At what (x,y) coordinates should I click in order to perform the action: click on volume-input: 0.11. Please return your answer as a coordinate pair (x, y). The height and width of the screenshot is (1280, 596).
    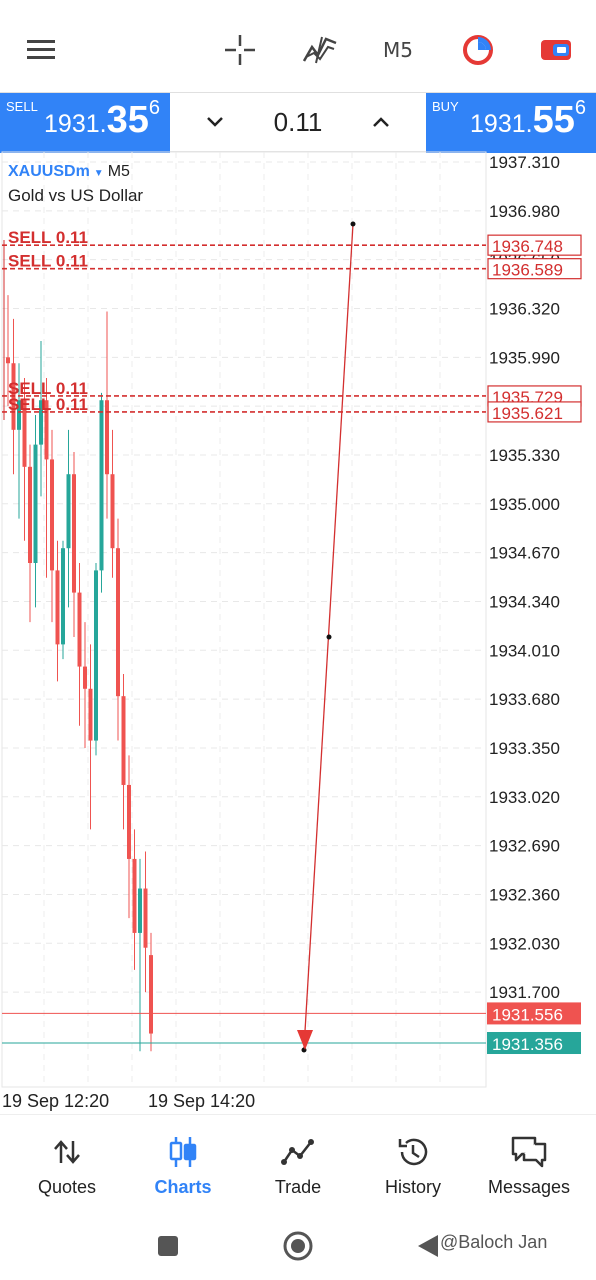
    Looking at the image, I should click on (298, 122).